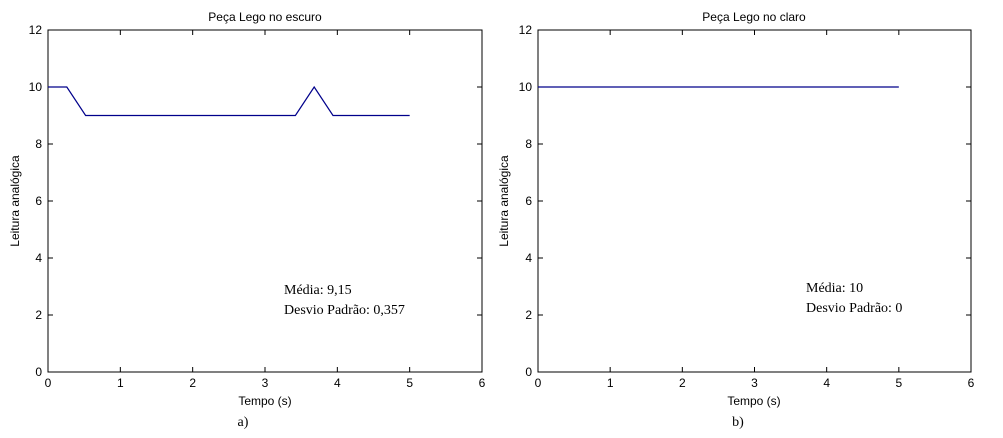 The width and height of the screenshot is (1003, 438). I want to click on annotation-mean: Média: 10, so click(834, 288).